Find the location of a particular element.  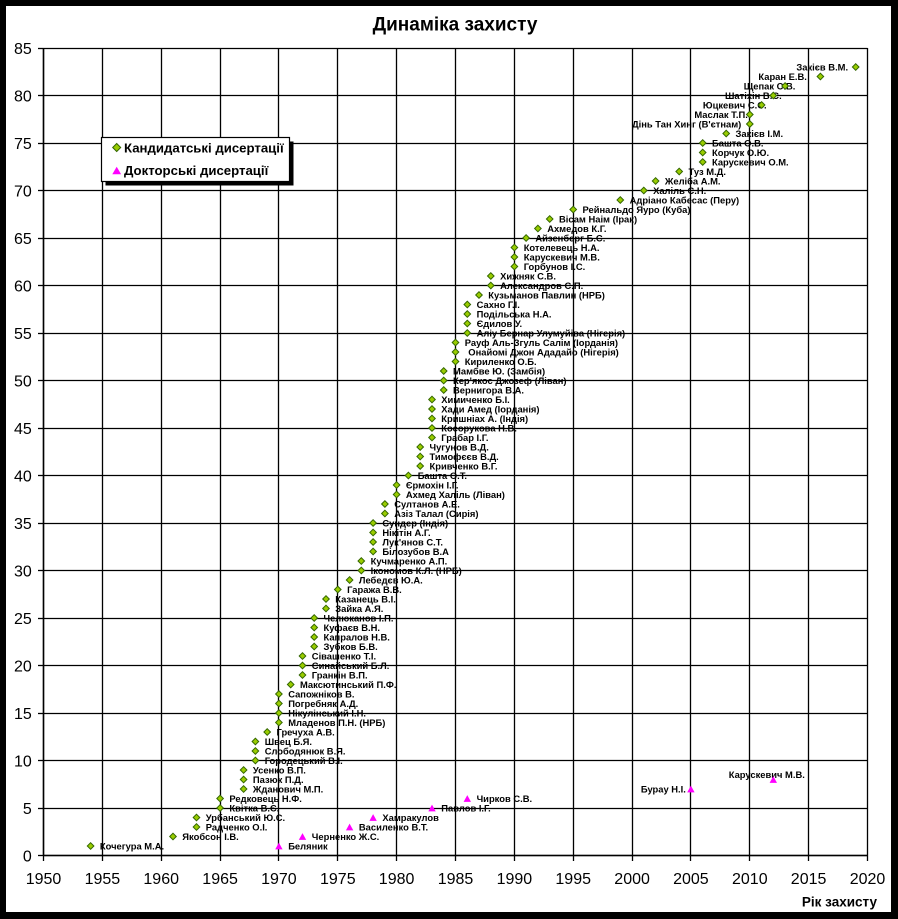

svg-text: 1975 is located at coordinates (338, 879).